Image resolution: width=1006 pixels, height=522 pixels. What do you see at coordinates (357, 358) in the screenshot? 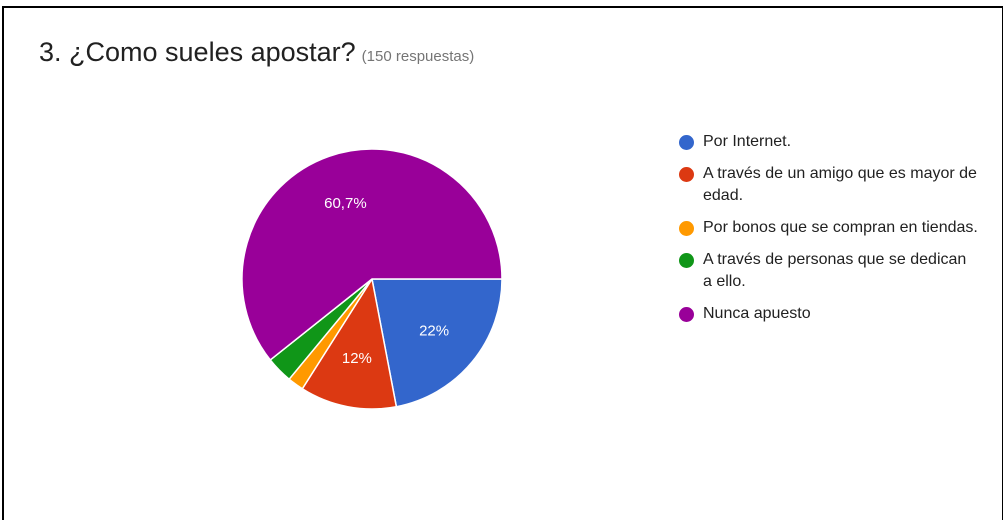
I see `slice-label-2: 12%` at bounding box center [357, 358].